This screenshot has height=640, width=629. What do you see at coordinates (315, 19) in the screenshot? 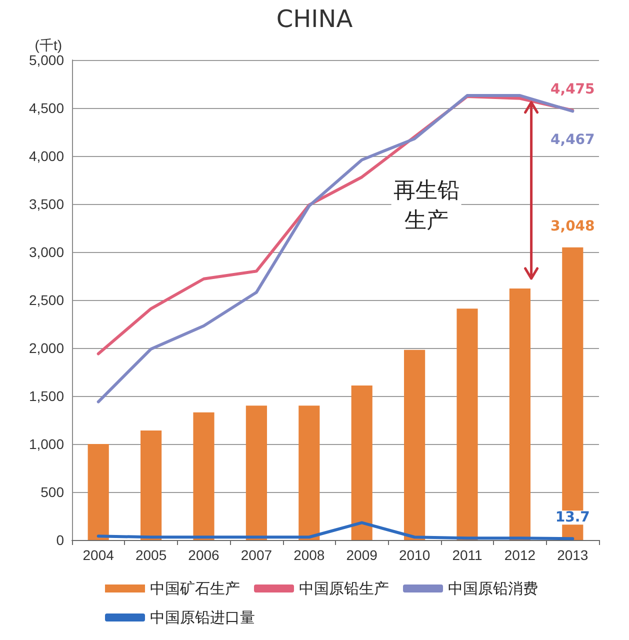
I see `chart-title: CHINA` at bounding box center [315, 19].